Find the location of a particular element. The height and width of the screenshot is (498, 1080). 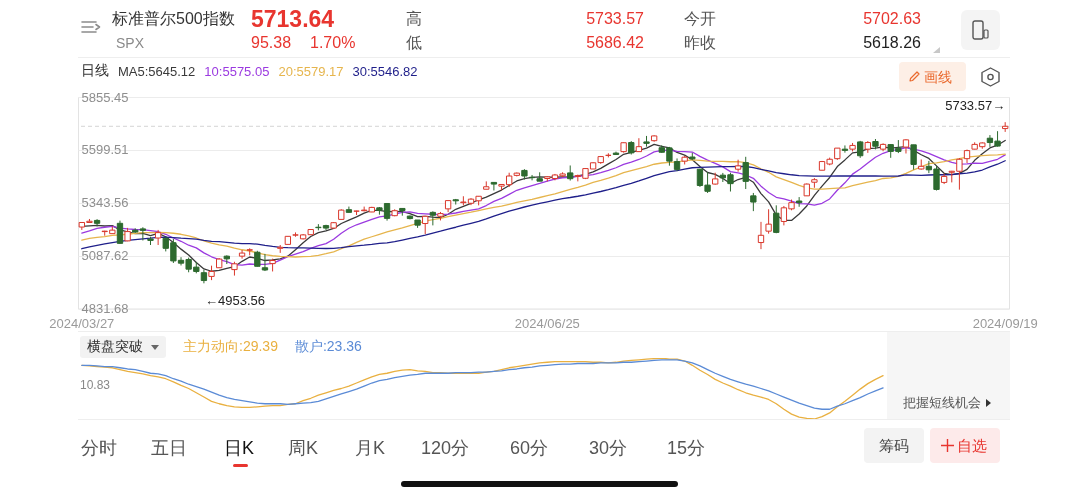

text: 30:5546.82 is located at coordinates (385, 71).